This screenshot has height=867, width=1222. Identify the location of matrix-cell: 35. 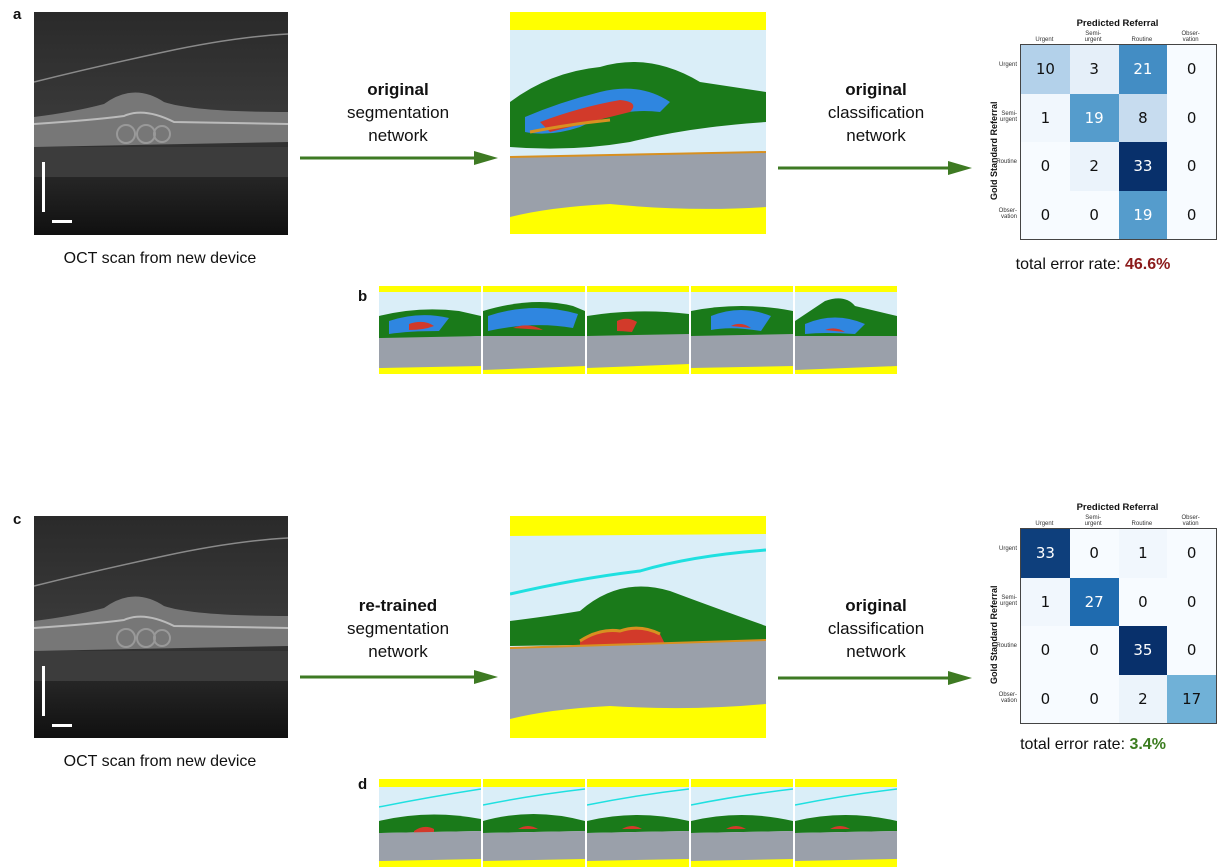
(1143, 650).